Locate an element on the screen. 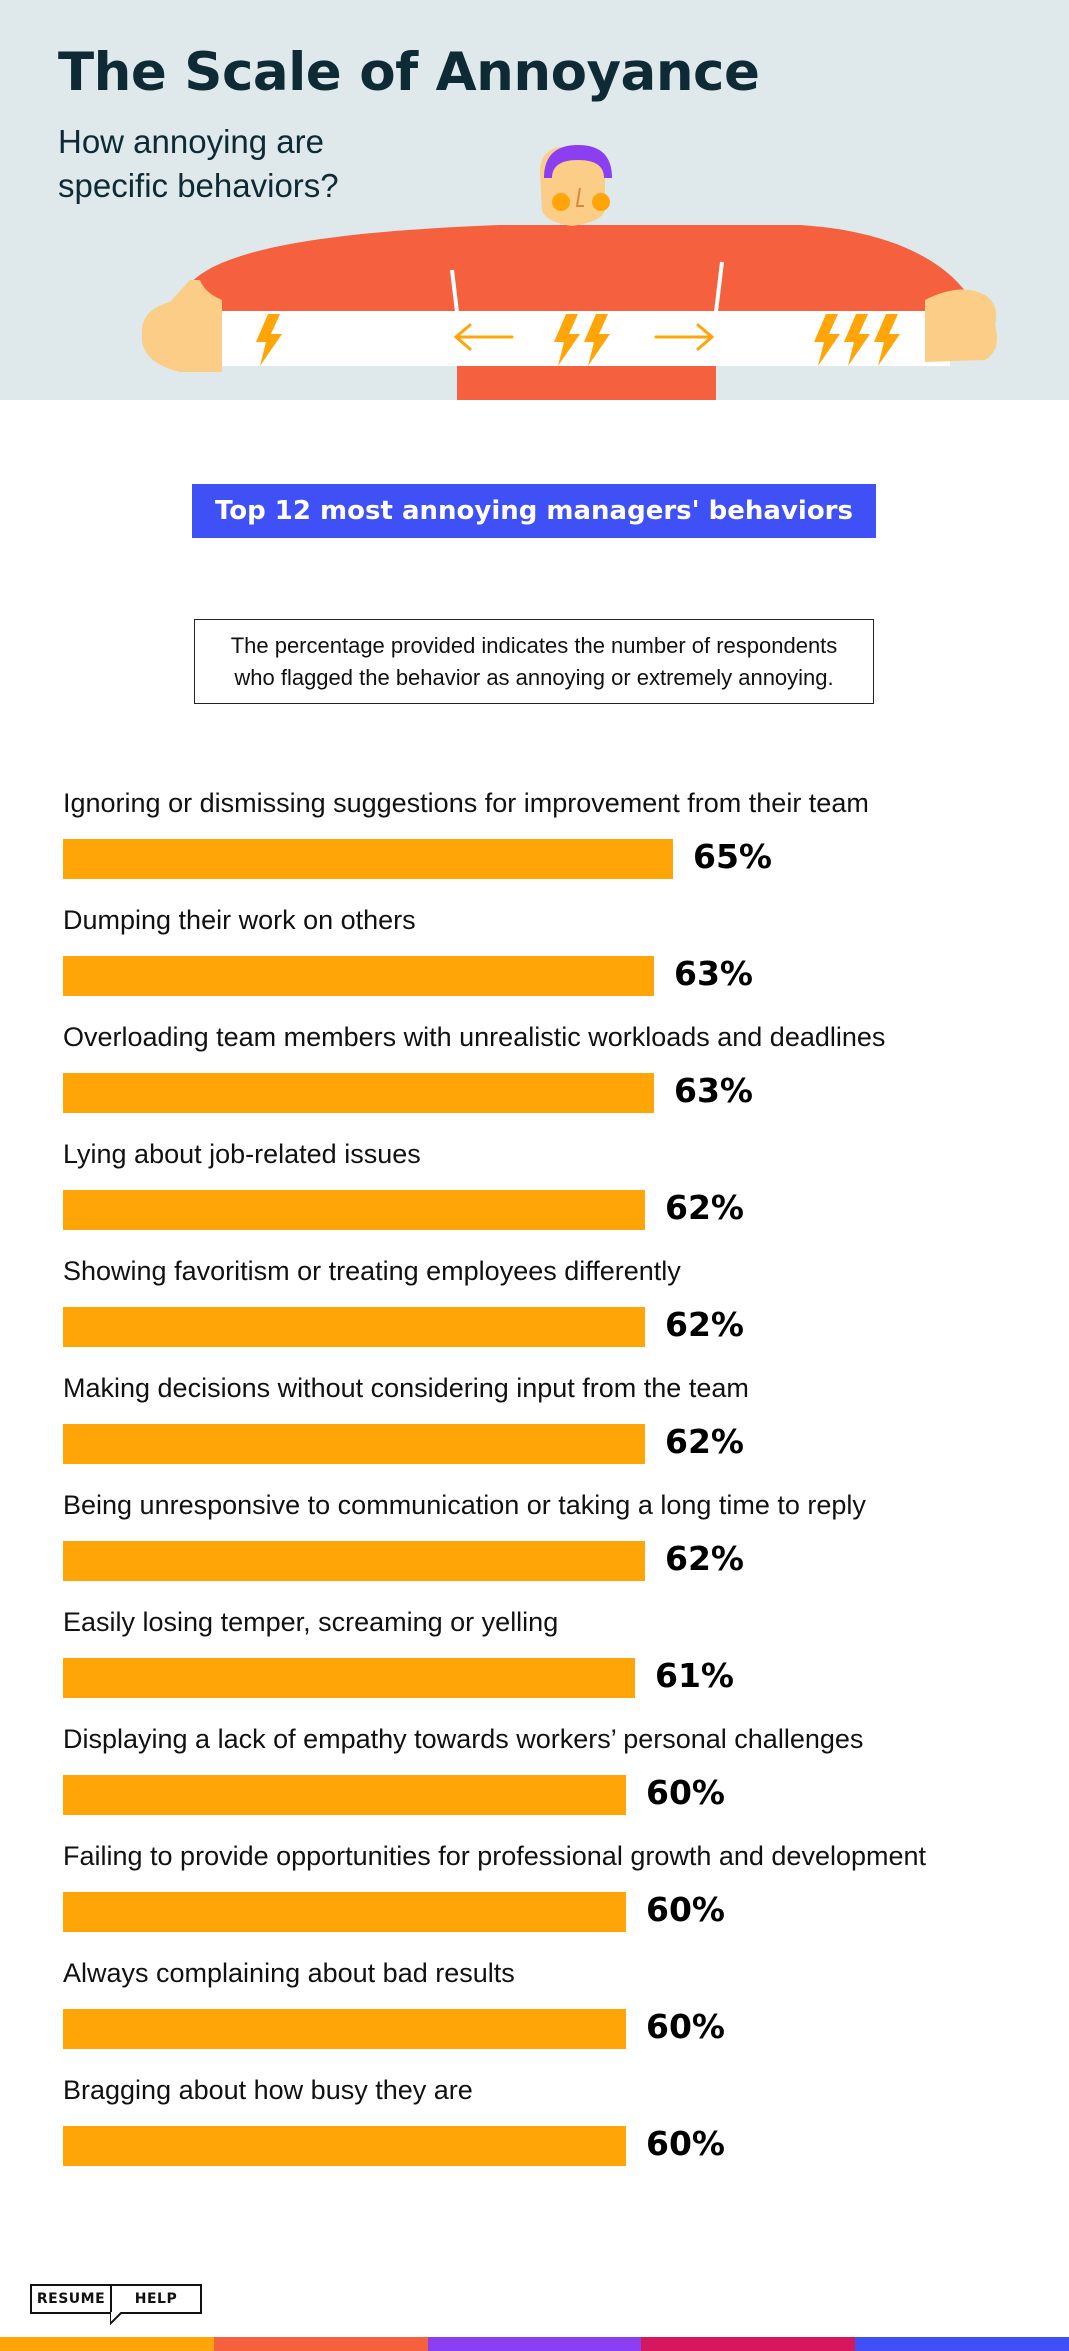  footer-stripes is located at coordinates (534, 2344).